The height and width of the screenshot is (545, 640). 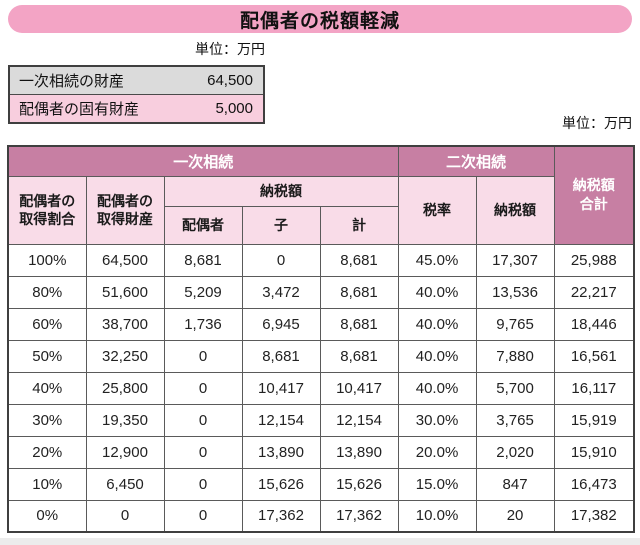 What do you see at coordinates (125, 356) in the screenshot?
I see `table-cell: 32,250` at bounding box center [125, 356].